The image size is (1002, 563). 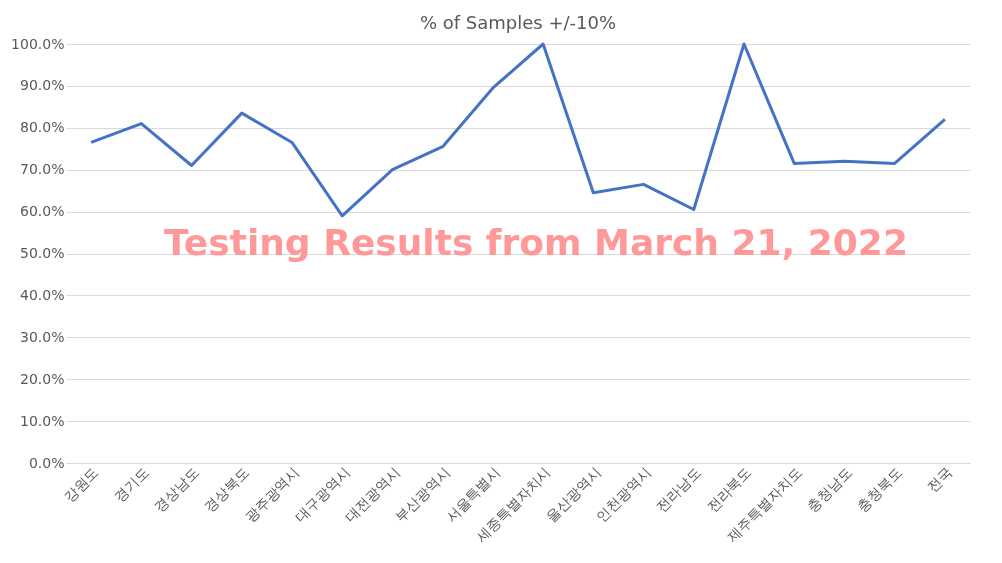 I want to click on y-tick-label: 10.0%, so click(x=42, y=420).